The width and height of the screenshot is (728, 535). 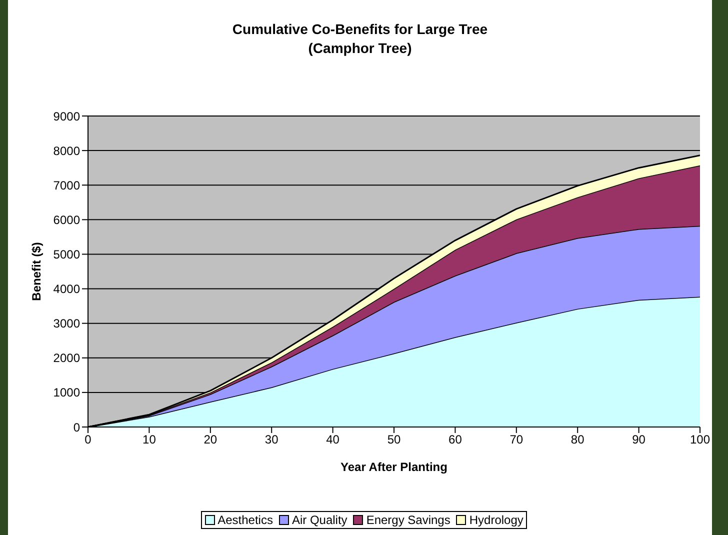 I want to click on chart-title: Cumulative Co-Benefits for Large Tree, so click(x=360, y=29).